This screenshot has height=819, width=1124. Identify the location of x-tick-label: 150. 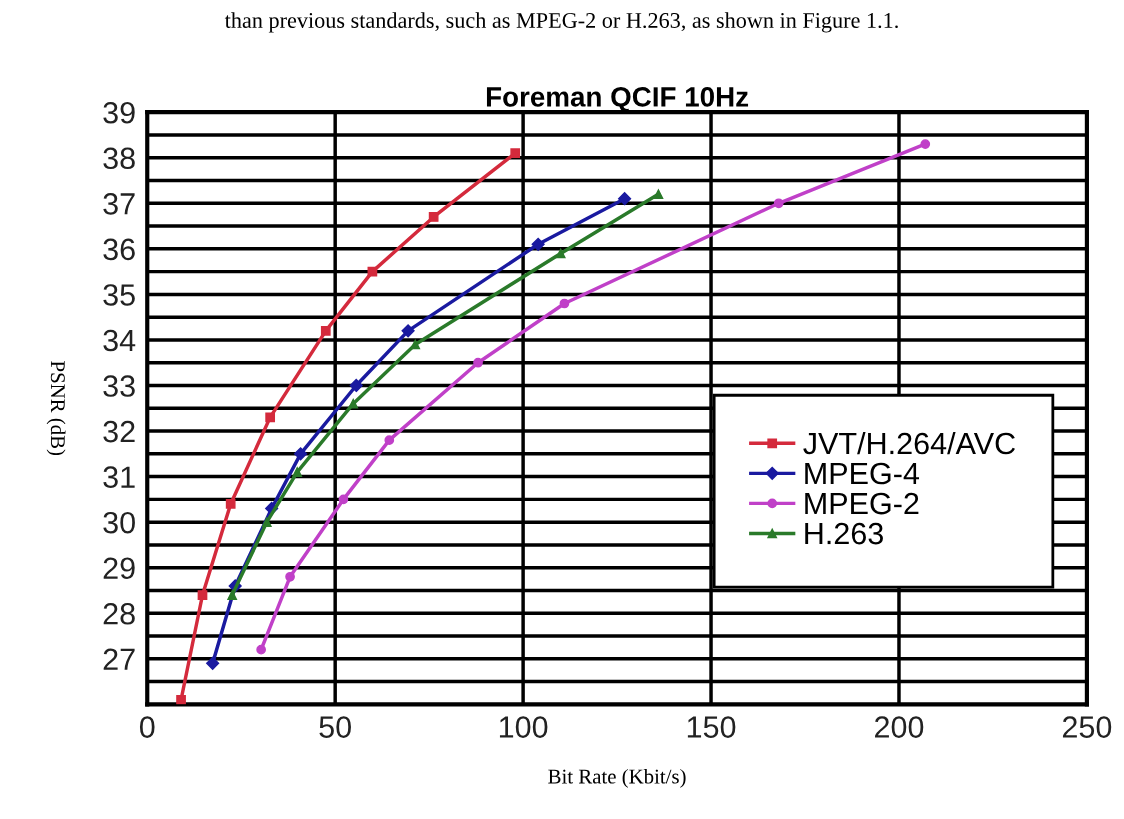
(711, 727).